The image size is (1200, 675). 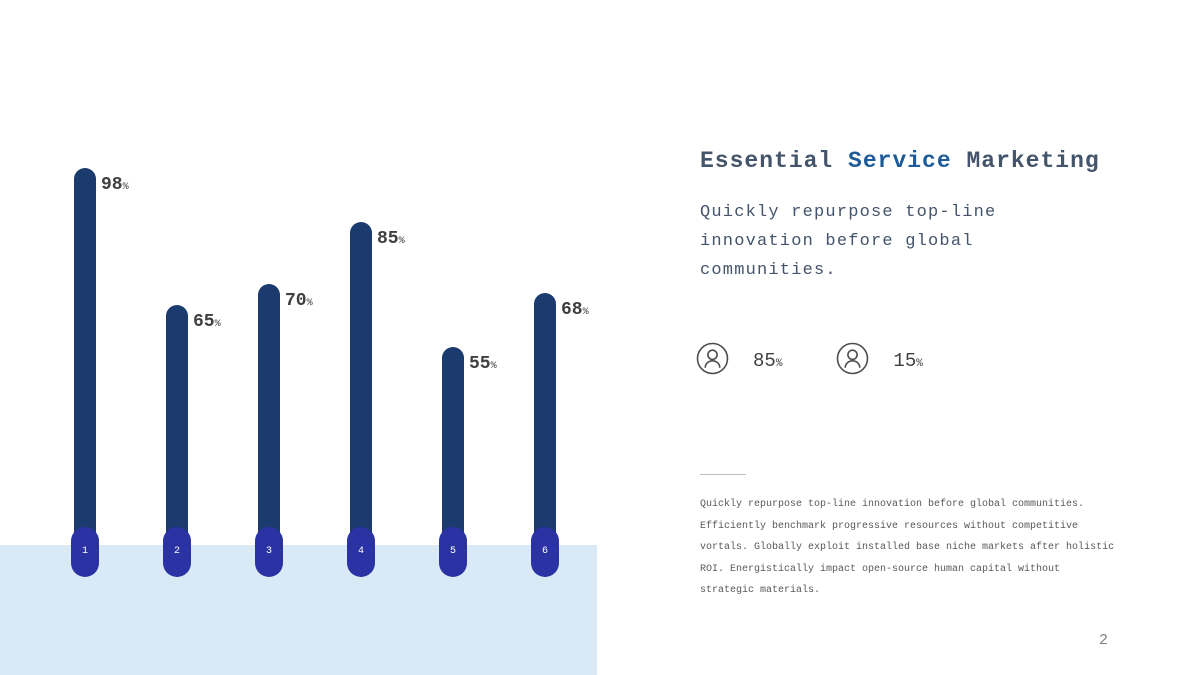 I want to click on stat-item: 15%, so click(x=879, y=361).